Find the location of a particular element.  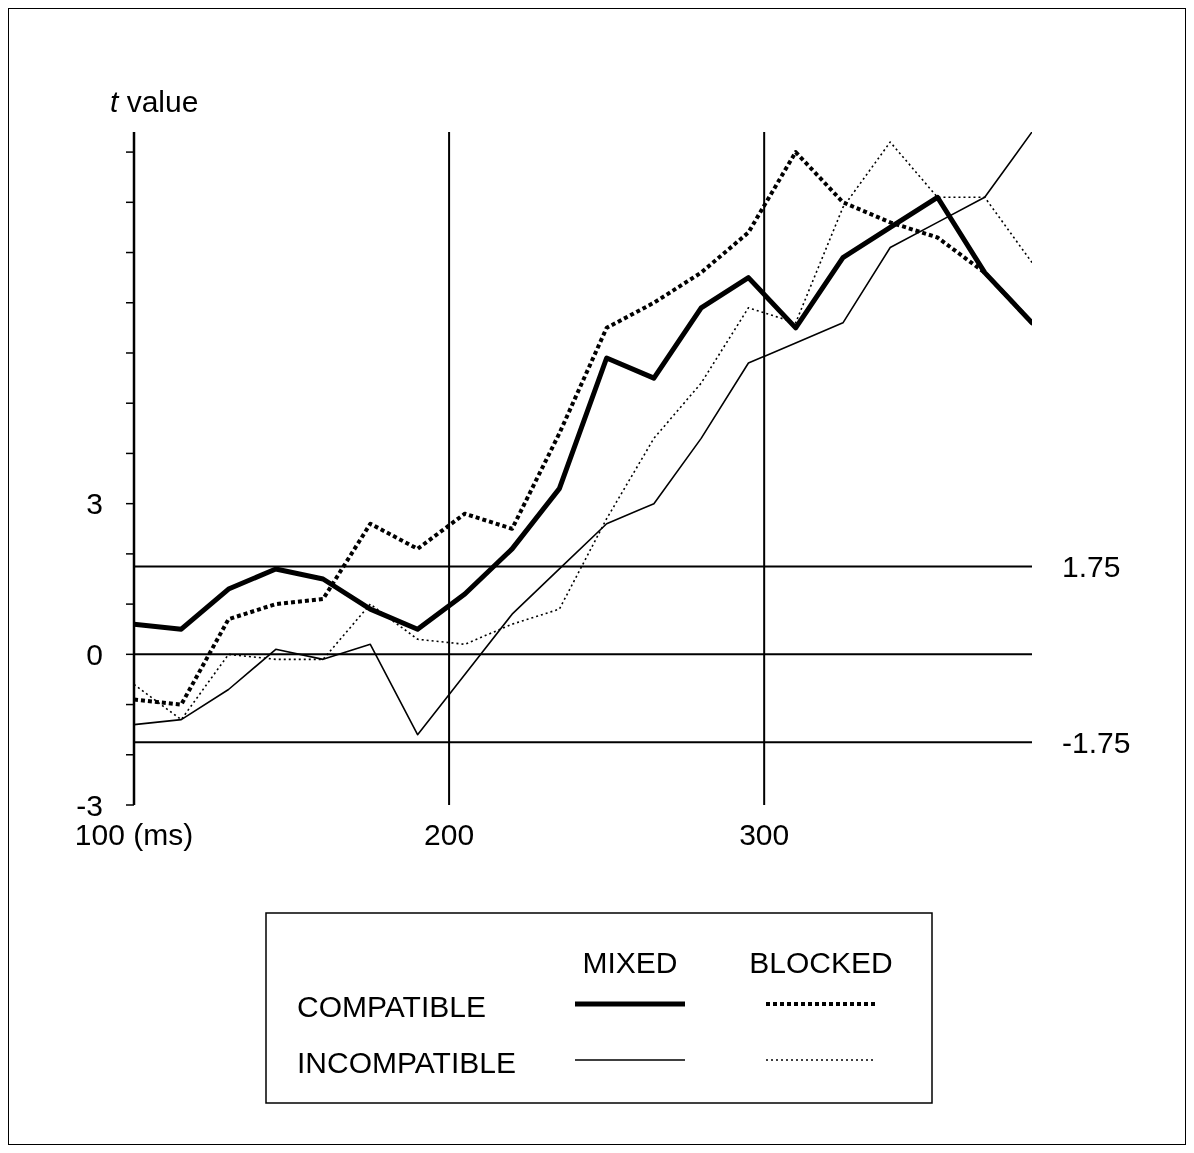

text: MIXED is located at coordinates (630, 962).